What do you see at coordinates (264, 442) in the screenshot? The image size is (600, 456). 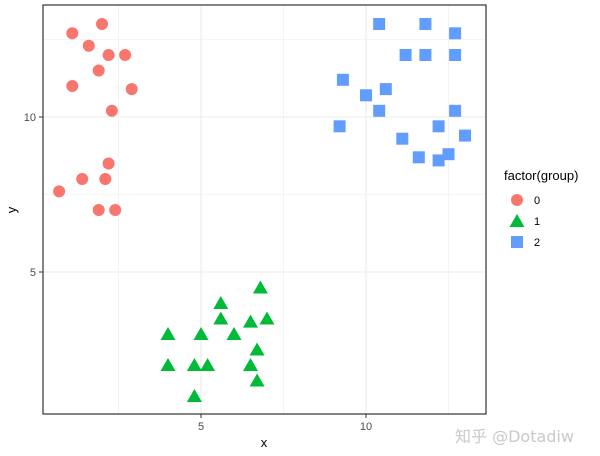 I see `x-axis-title: x` at bounding box center [264, 442].